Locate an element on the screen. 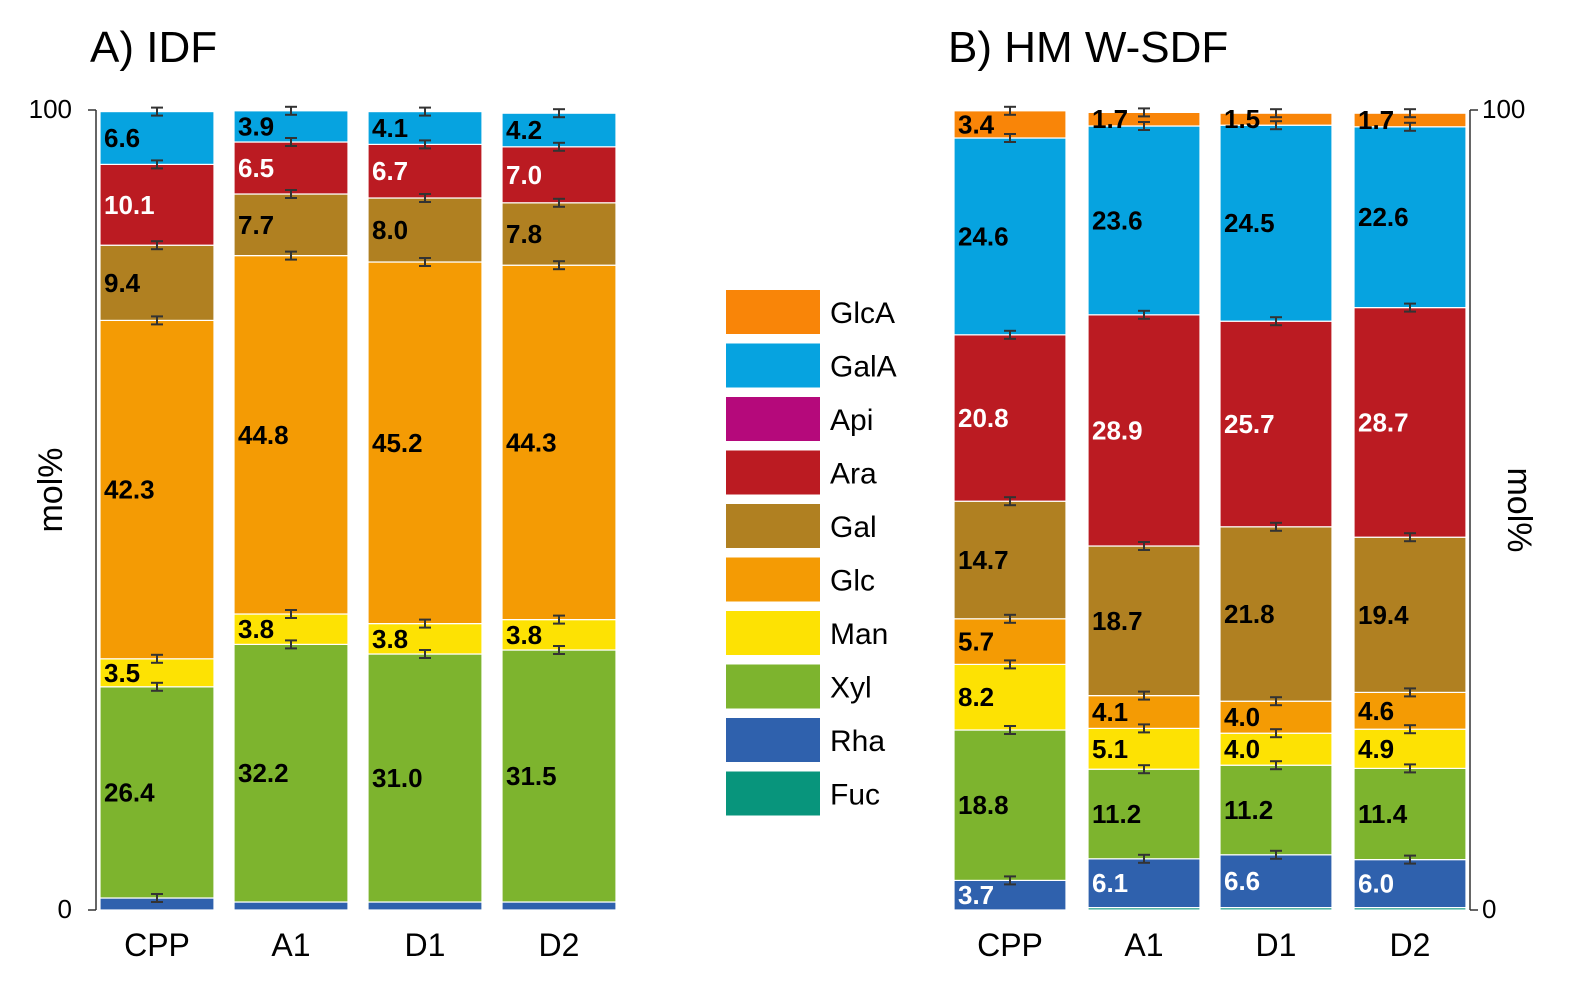 The width and height of the screenshot is (1580, 996). panel-b-error-bar-a1-xyl is located at coordinates (1144, 769).